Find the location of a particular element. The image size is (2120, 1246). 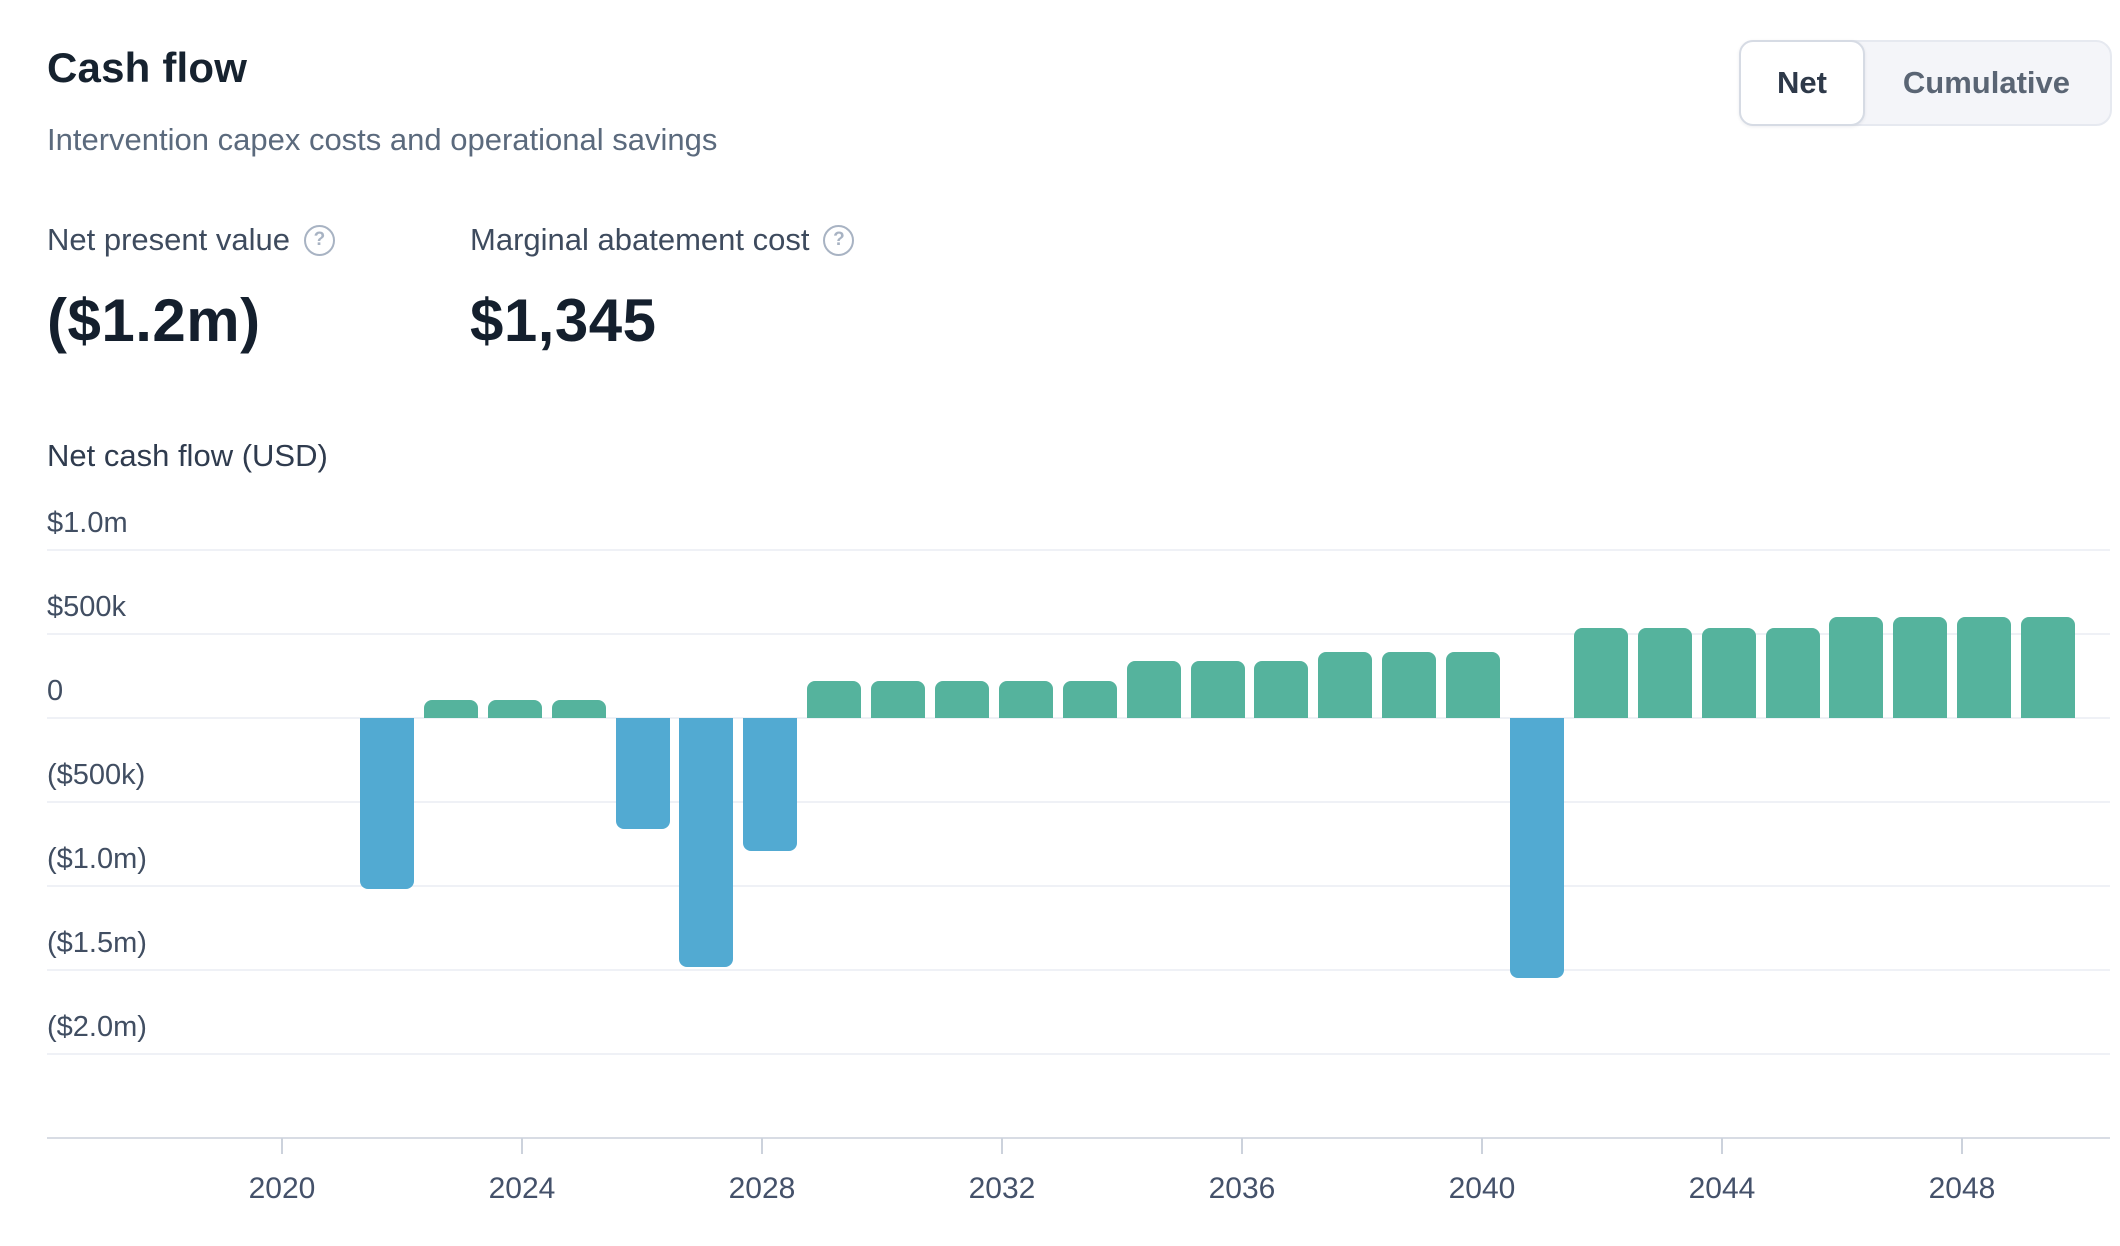

bar-2043 is located at coordinates (1728, 673).